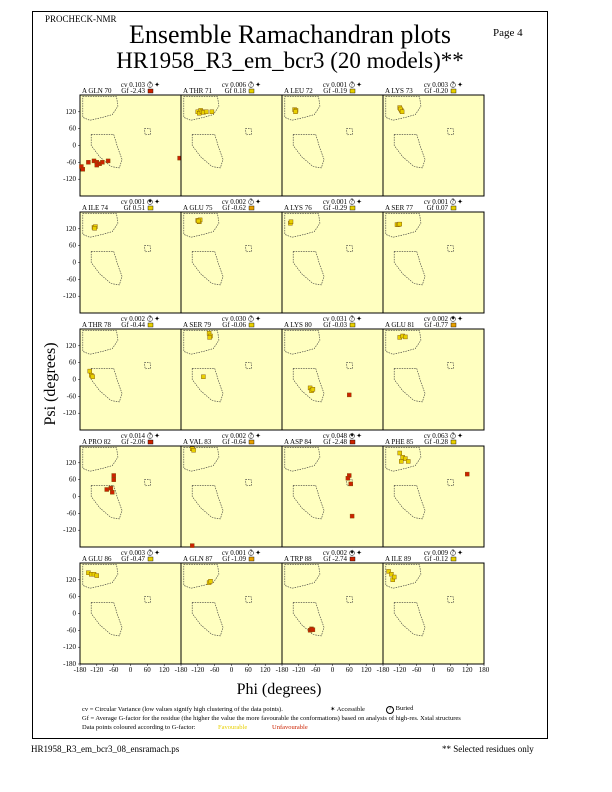  I want to click on panel-gf-value: Gf -0.64, so click(234, 442).